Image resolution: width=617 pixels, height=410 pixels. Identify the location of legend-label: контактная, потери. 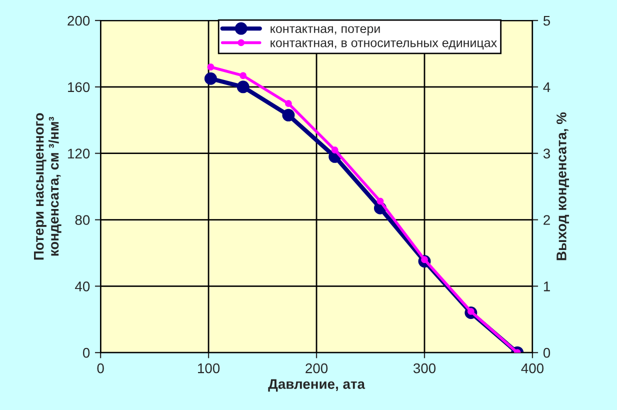
(325, 31).